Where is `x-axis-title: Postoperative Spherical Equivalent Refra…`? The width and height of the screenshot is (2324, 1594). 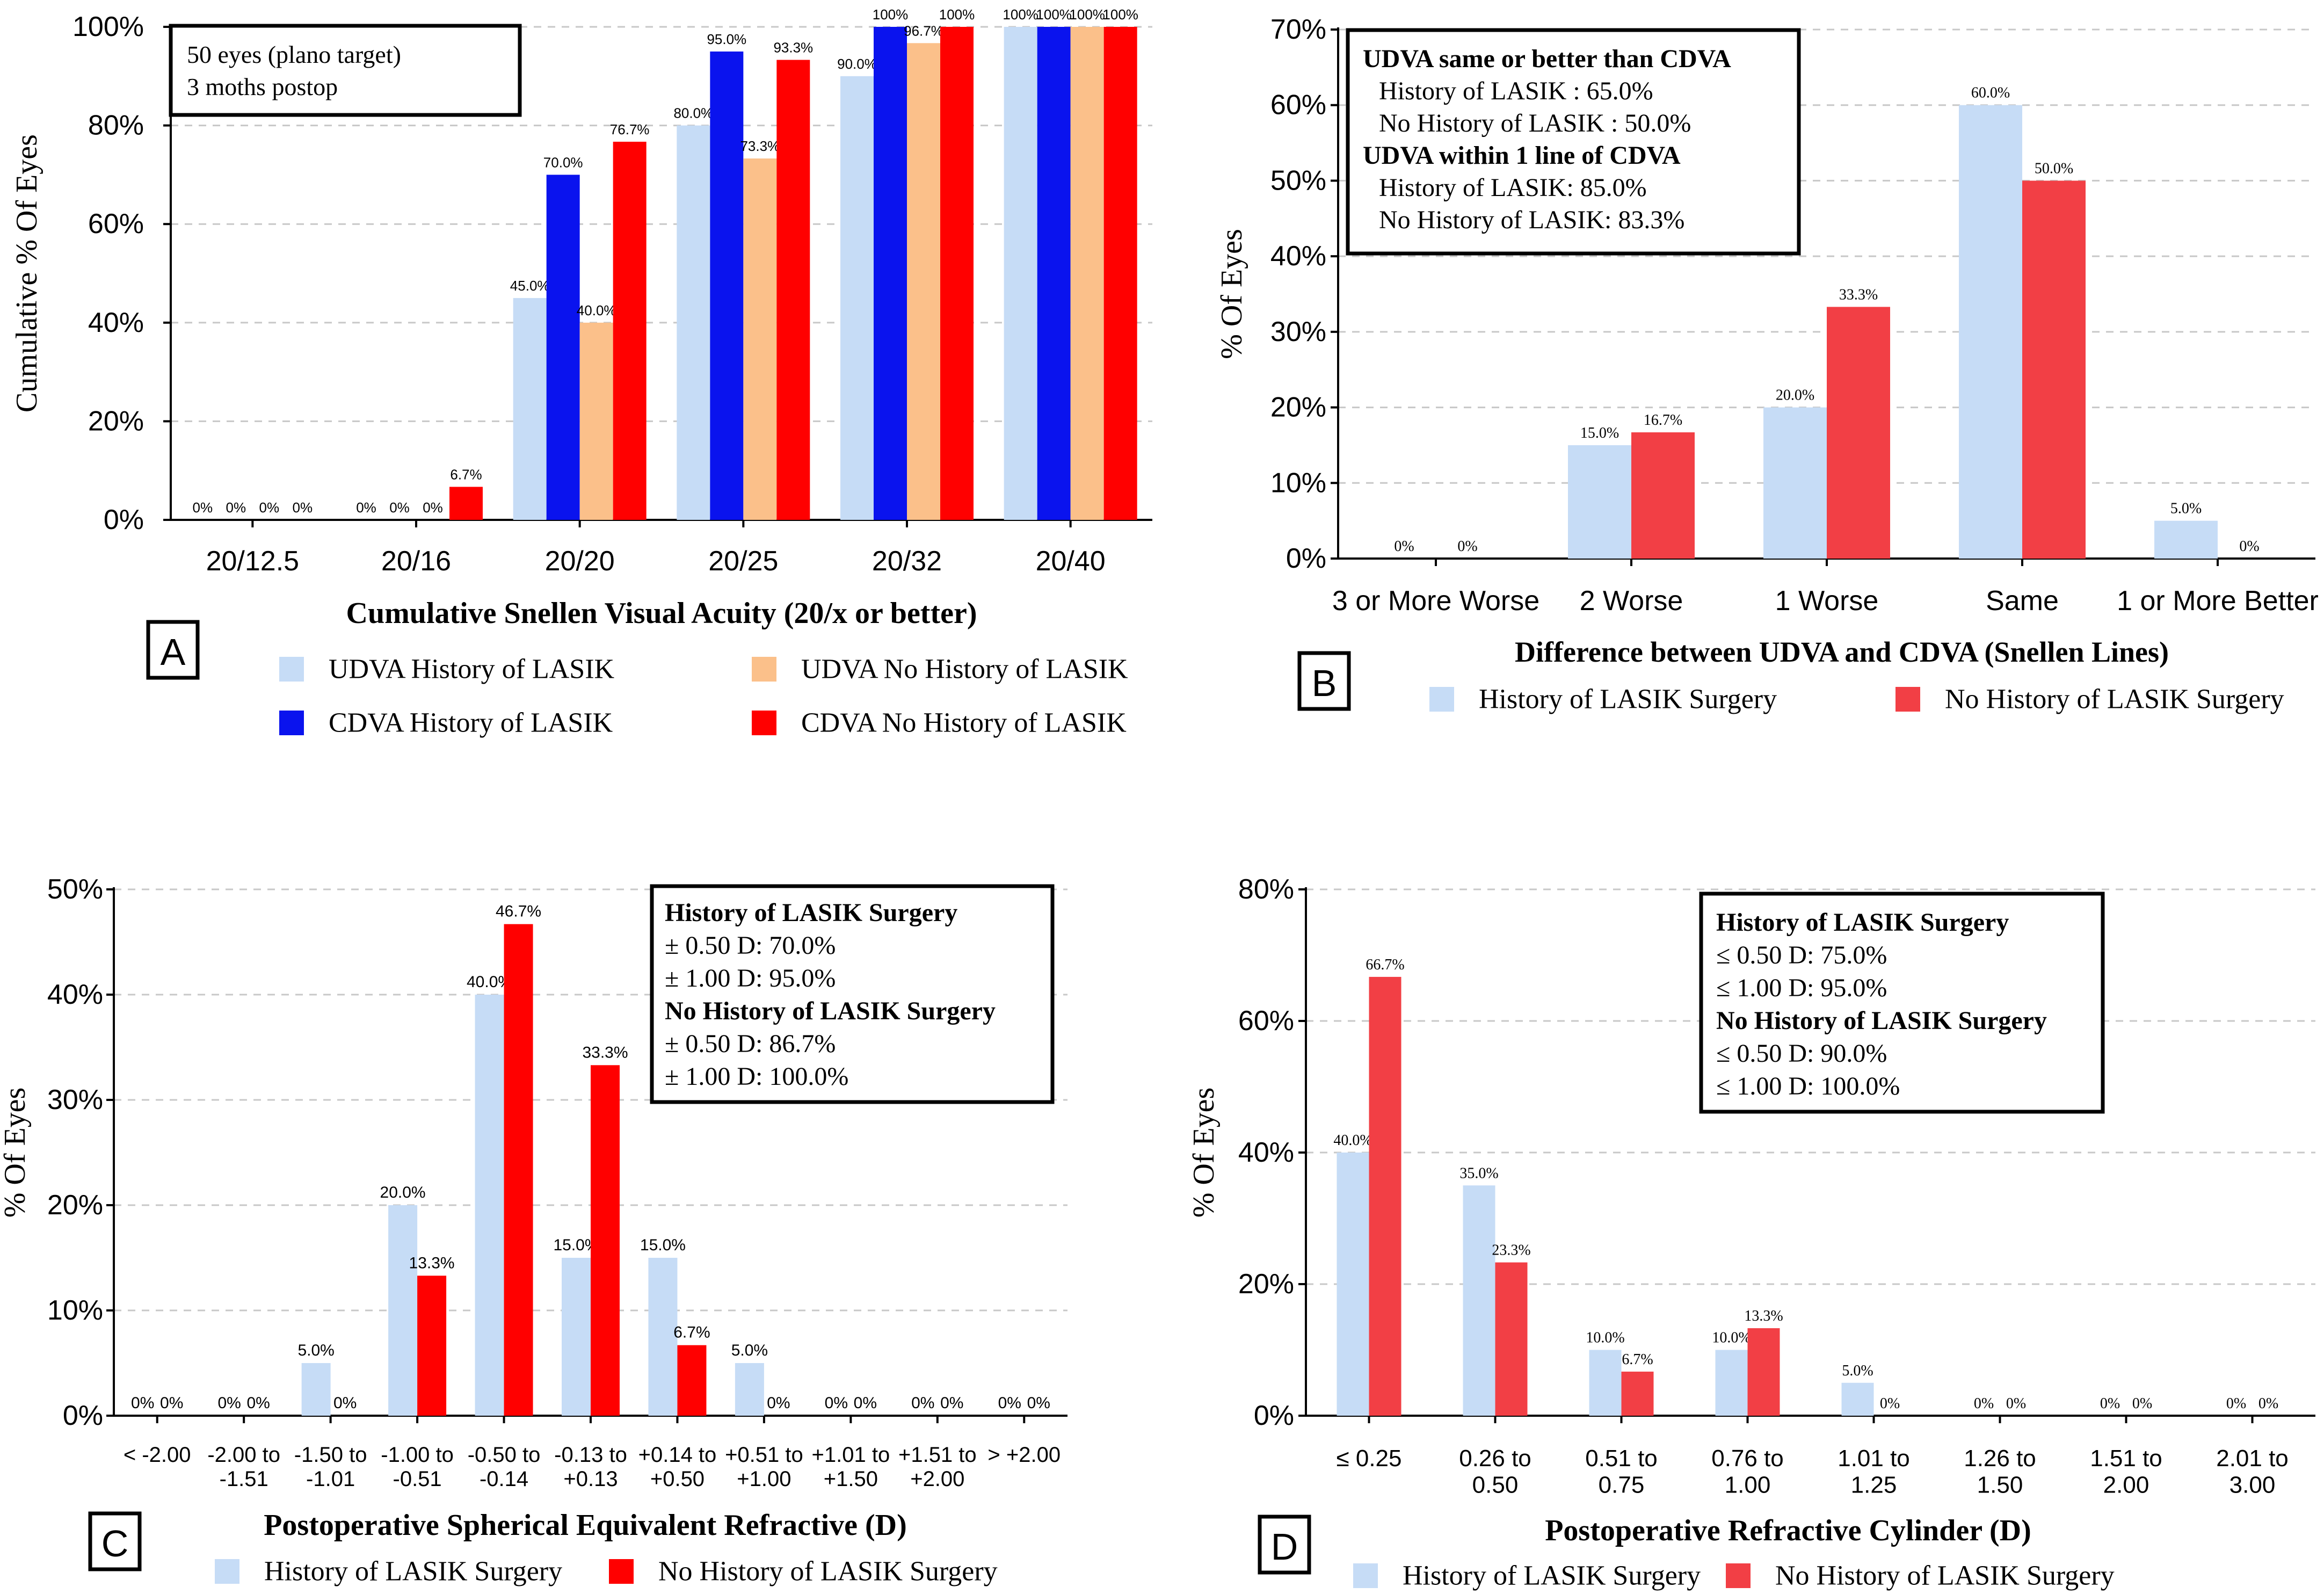
x-axis-title: Postoperative Spherical Equivalent Refra… is located at coordinates (586, 1525).